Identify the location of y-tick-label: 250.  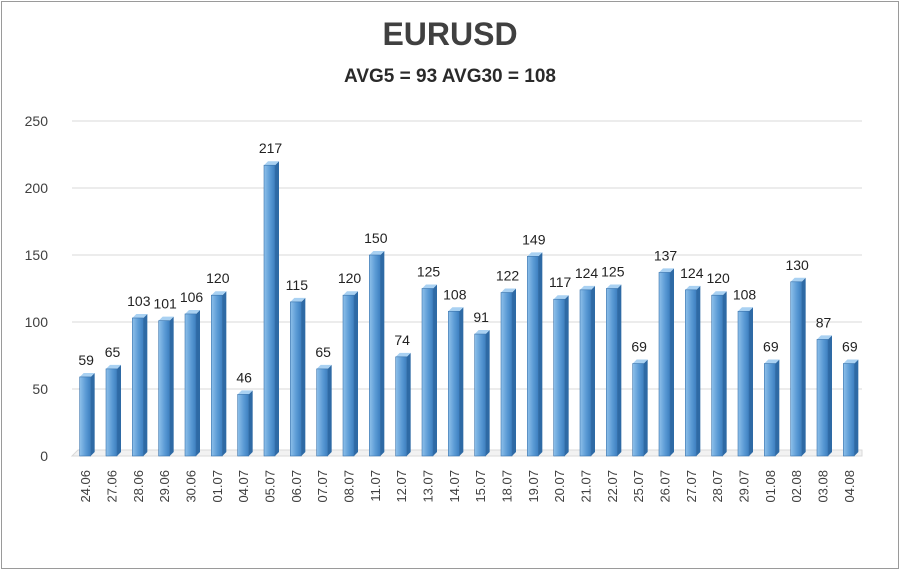
(37, 121).